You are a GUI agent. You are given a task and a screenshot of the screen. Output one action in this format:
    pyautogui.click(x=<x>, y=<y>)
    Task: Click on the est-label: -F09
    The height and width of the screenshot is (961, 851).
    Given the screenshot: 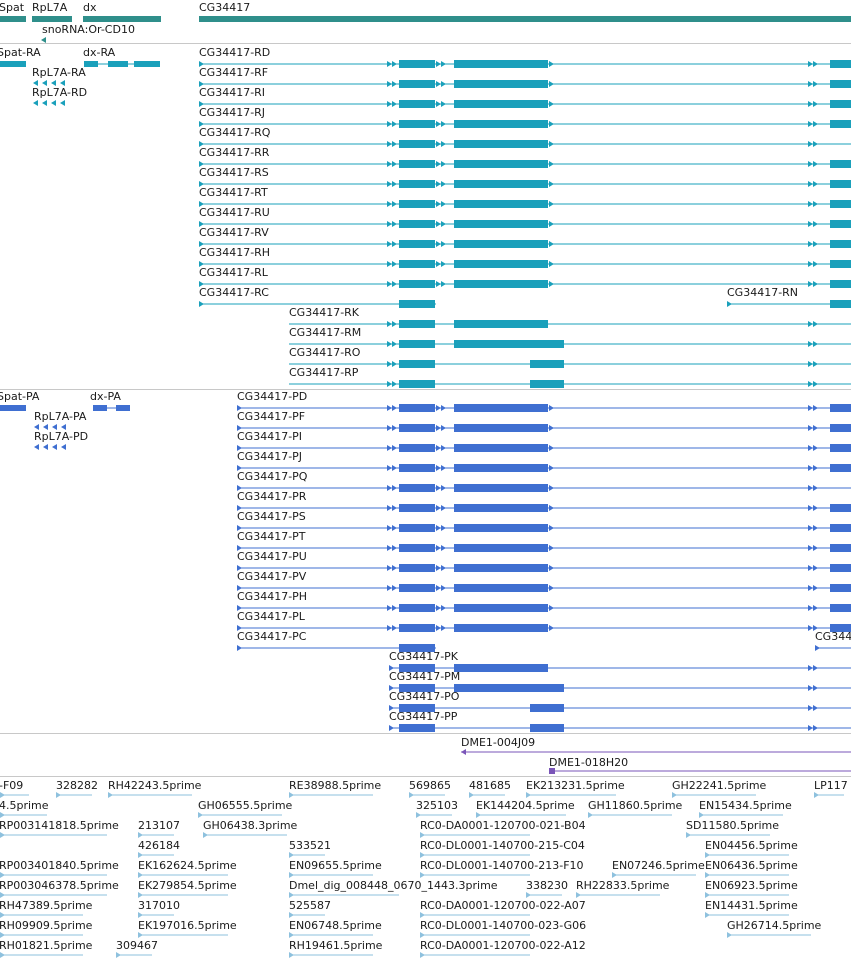 What is the action you would take?
    pyautogui.click(x=12, y=785)
    